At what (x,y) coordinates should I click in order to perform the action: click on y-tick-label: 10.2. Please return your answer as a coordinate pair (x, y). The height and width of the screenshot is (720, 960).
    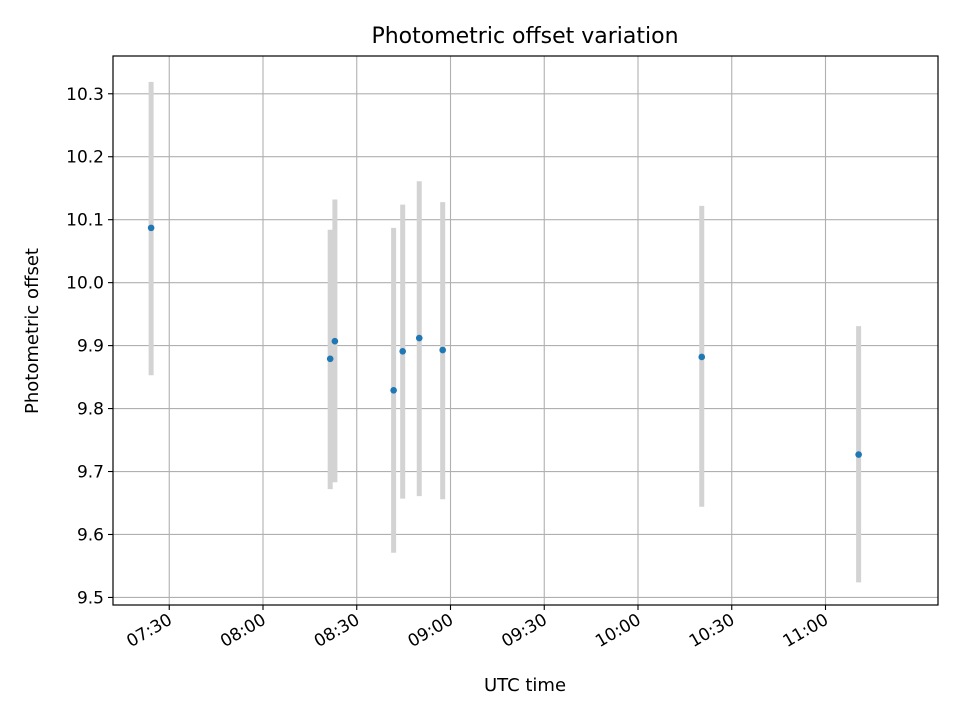
    Looking at the image, I should click on (85, 158).